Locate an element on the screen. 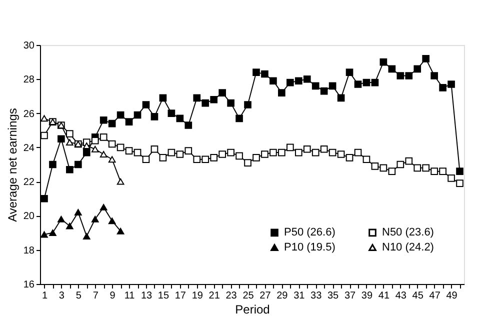 This screenshot has width=480, height=320. x-tick-label: 21 is located at coordinates (214, 296).